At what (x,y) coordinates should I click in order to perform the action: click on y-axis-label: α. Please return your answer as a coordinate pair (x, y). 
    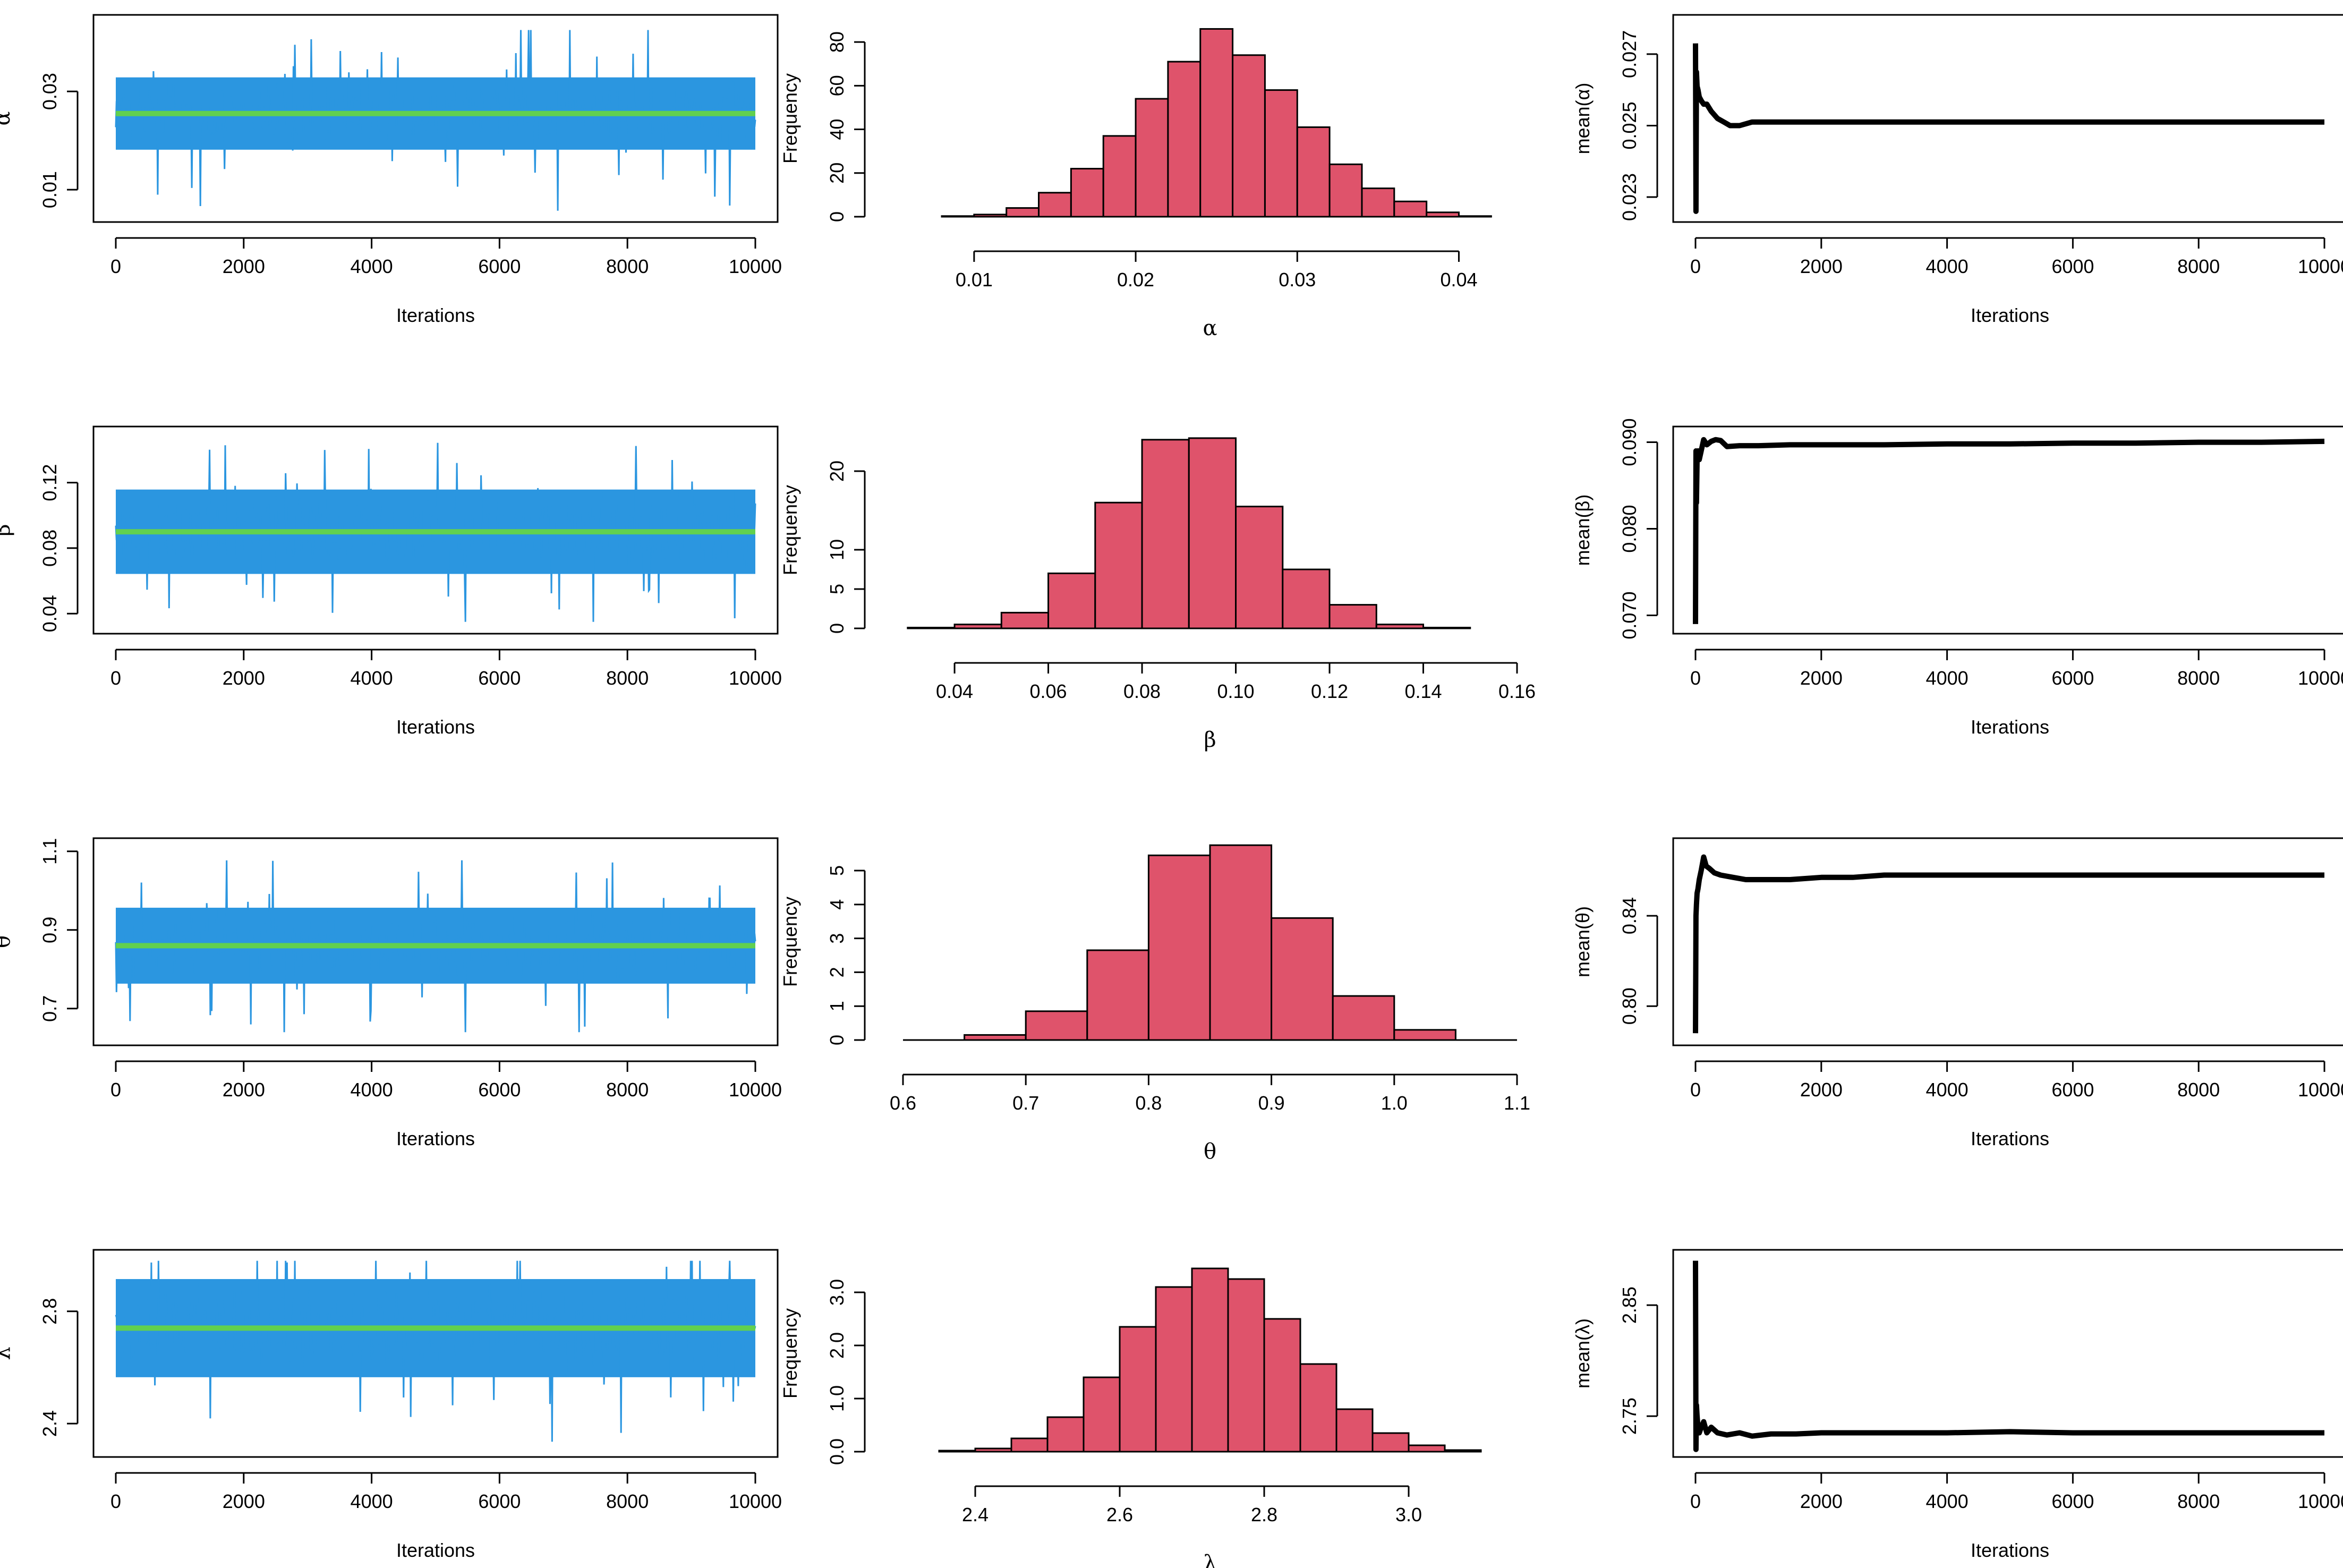
    Looking at the image, I should click on (8, 118).